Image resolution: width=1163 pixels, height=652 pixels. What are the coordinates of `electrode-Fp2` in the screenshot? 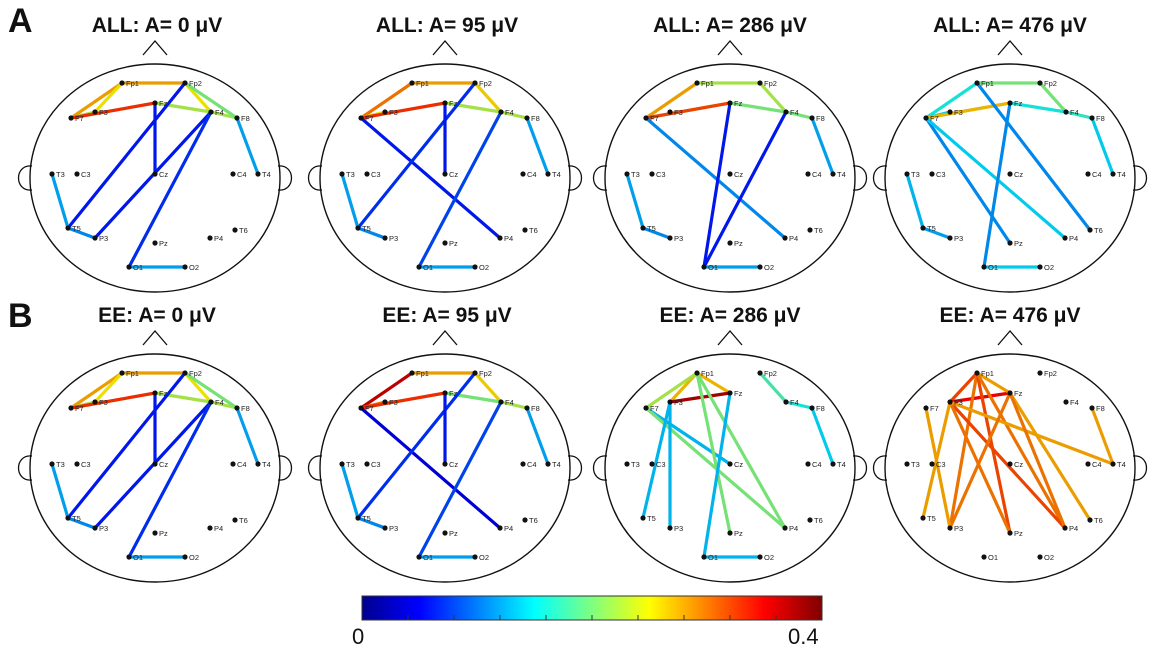 It's located at (1040, 83).